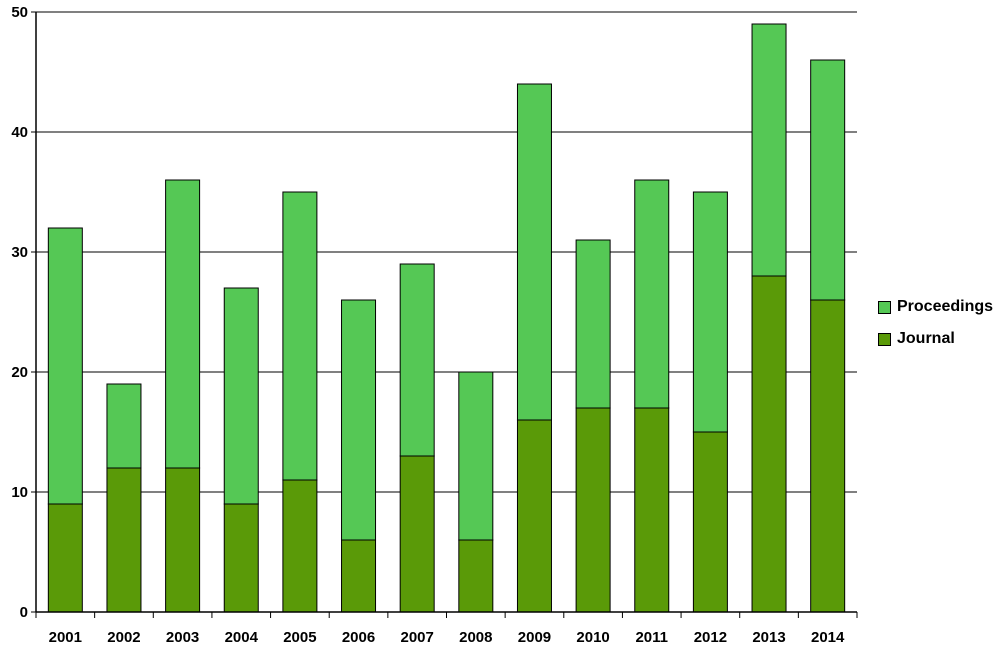 The image size is (1004, 647). Describe the element at coordinates (65, 637) in the screenshot. I see `x-tick-label-2001: 2001` at that location.